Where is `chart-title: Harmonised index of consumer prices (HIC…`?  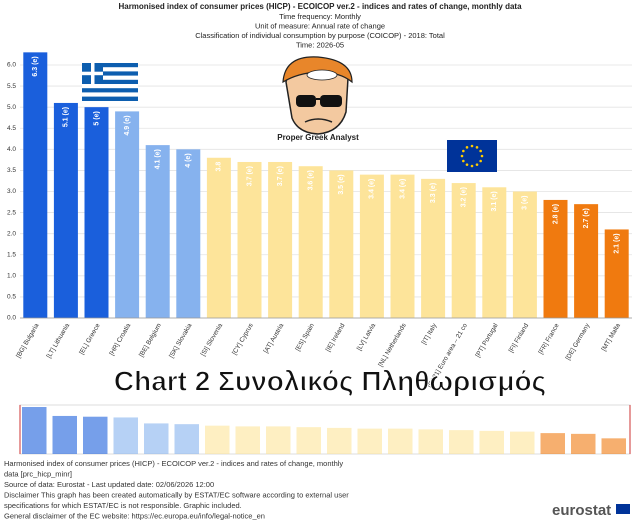 chart-title: Harmonised index of consumer prices (HIC… is located at coordinates (320, 6).